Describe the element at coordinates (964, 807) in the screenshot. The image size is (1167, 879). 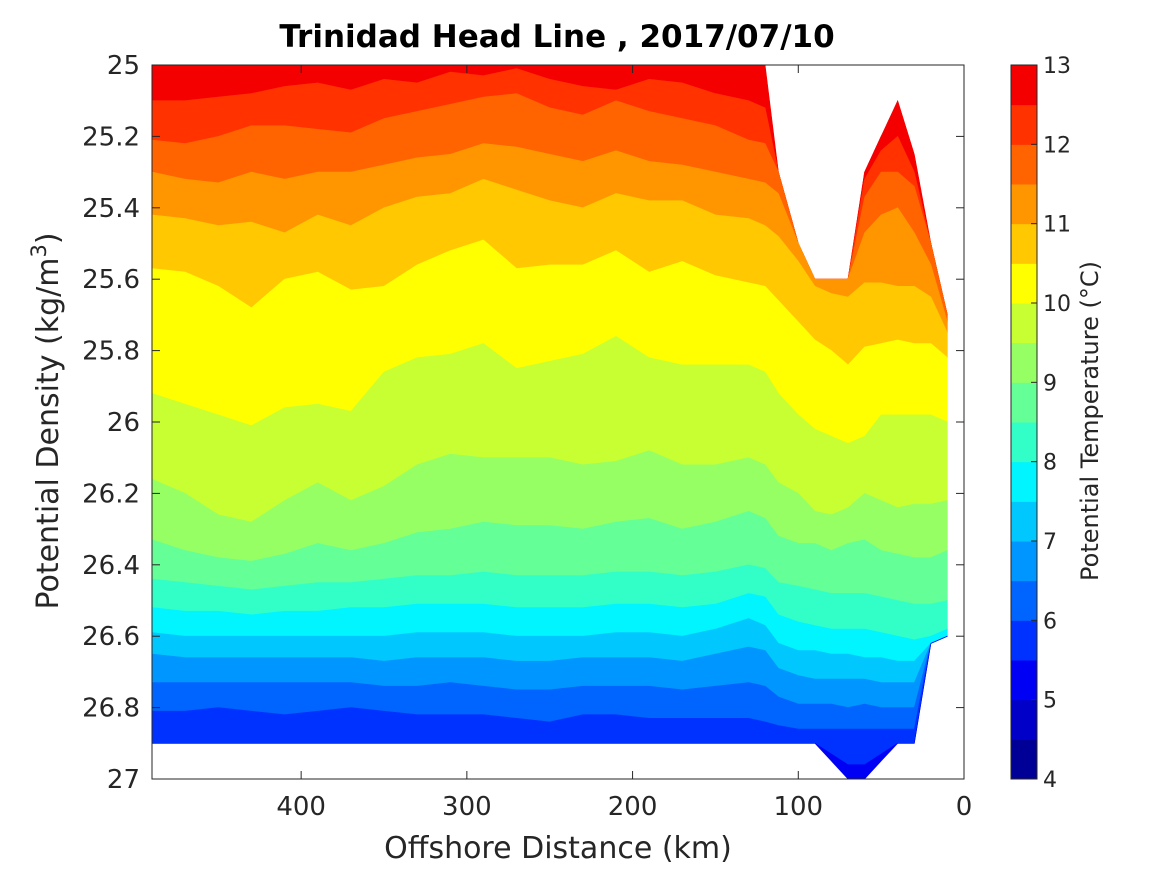
I see `x-tick-label: 0` at that location.